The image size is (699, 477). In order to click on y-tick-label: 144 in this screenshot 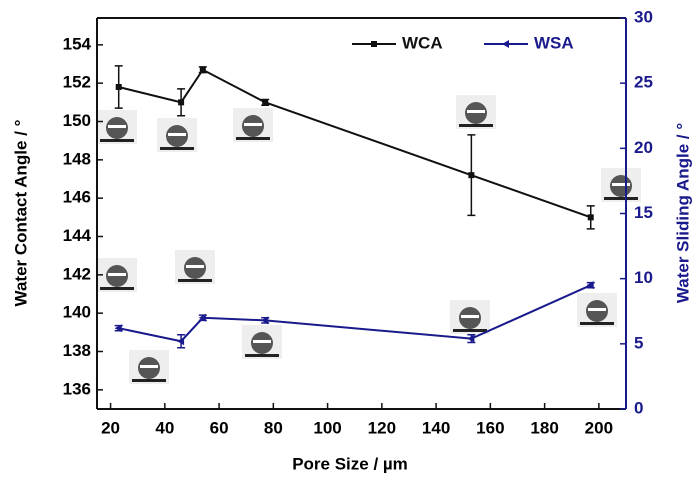, I will do `click(77, 235)`.